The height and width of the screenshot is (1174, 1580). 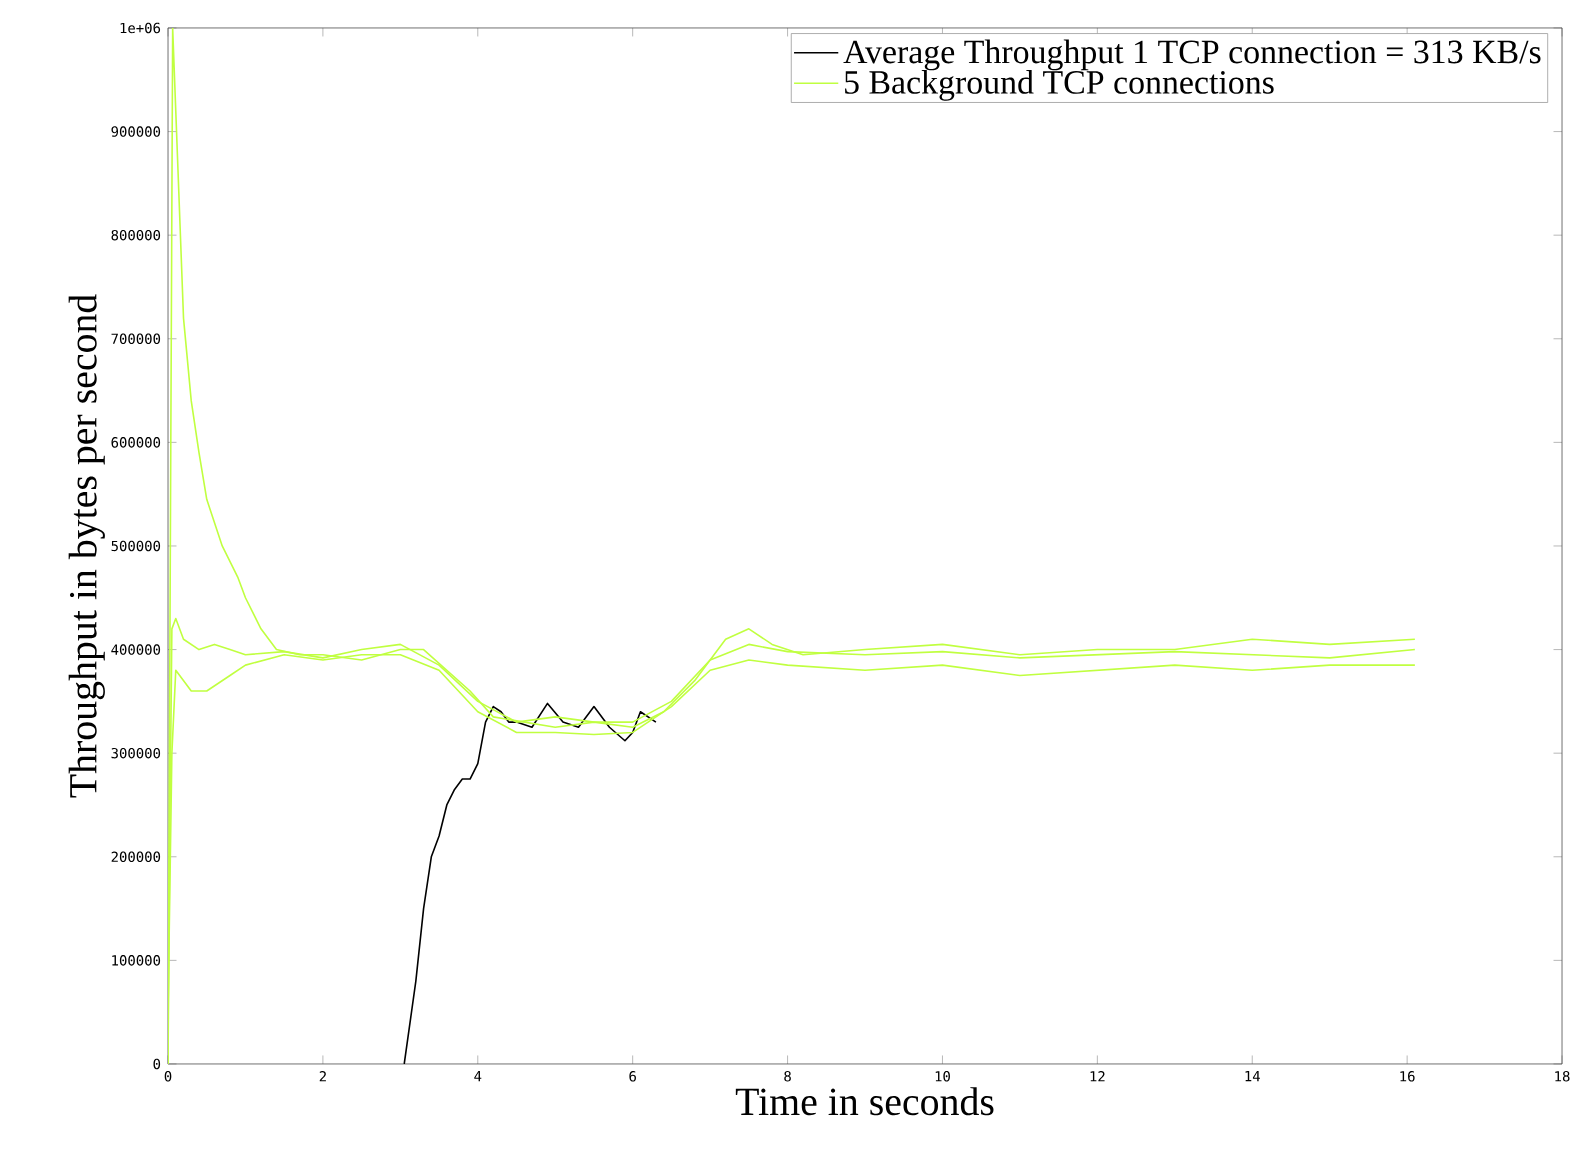 I want to click on legend-label: Average Throughput 1 TCP connection = 313 KB/s, so click(x=1192, y=55).